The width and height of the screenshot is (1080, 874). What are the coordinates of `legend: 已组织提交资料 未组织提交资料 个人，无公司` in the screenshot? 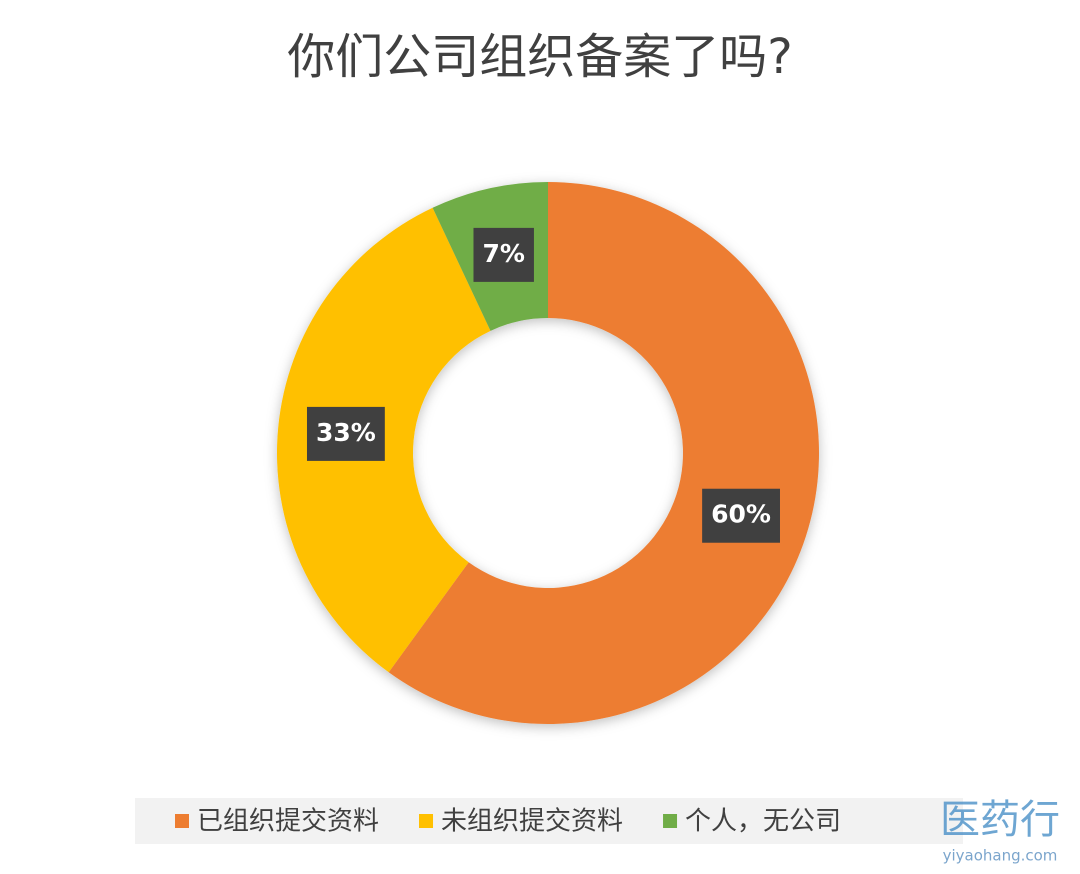 It's located at (508, 822).